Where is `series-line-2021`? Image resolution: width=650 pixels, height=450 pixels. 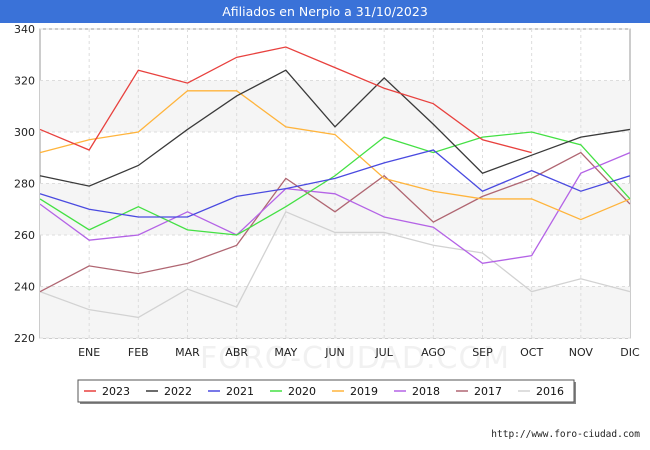 series-line-2021 is located at coordinates (335, 183).